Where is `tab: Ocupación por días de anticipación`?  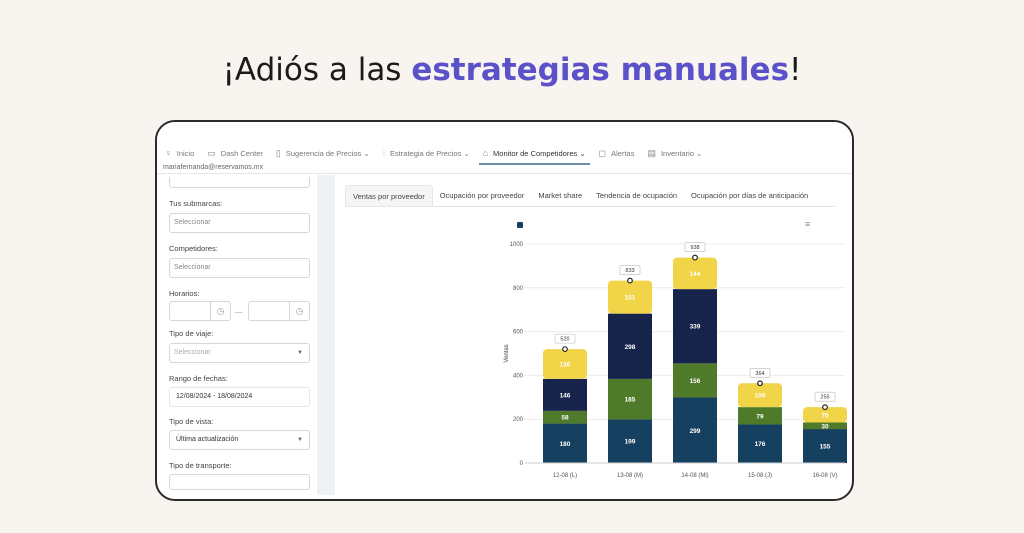 tab: Ocupación por días de anticipación is located at coordinates (750, 195).